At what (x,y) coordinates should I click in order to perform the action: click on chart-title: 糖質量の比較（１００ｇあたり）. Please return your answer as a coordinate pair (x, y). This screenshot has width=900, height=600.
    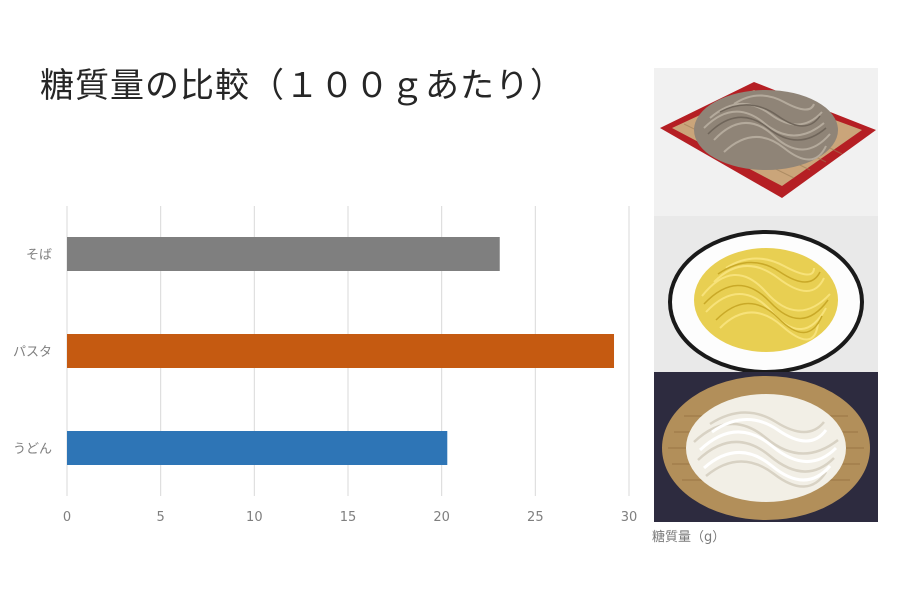
    Looking at the image, I should click on (302, 86).